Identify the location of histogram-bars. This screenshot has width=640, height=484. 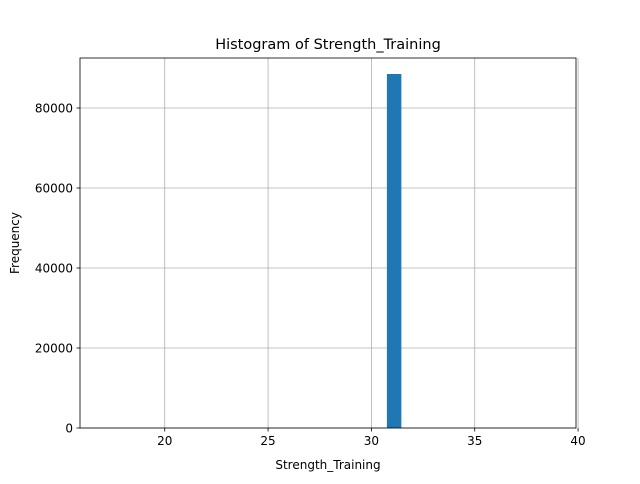
(394, 251).